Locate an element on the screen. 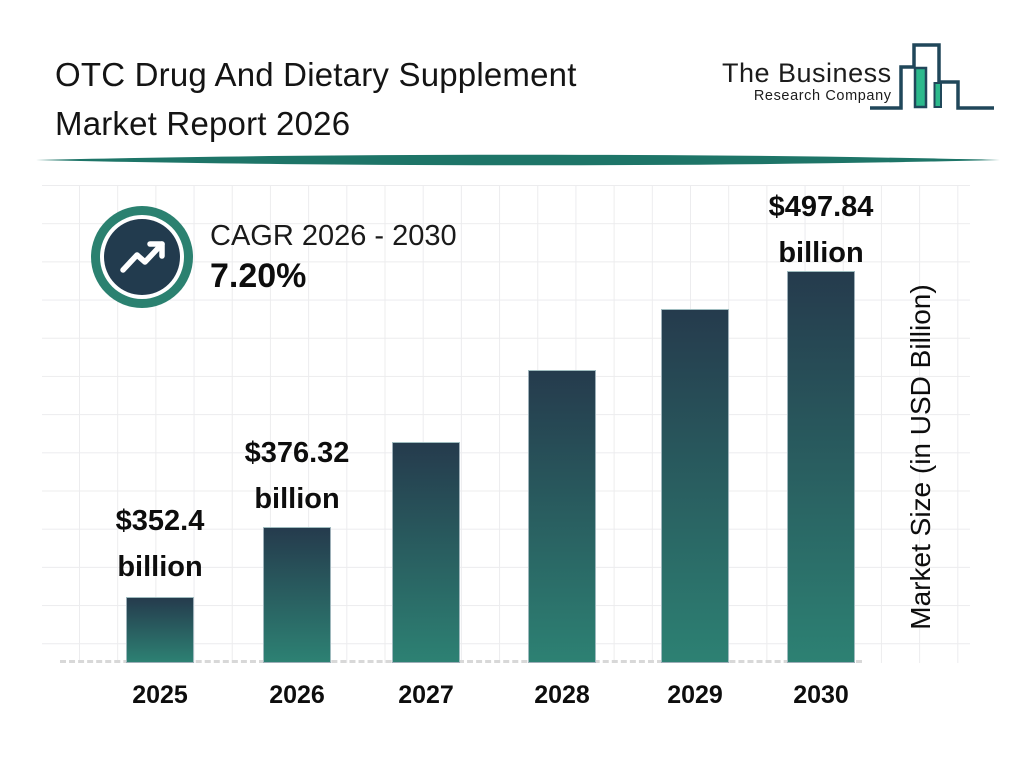  bar-2028 is located at coordinates (562, 516).